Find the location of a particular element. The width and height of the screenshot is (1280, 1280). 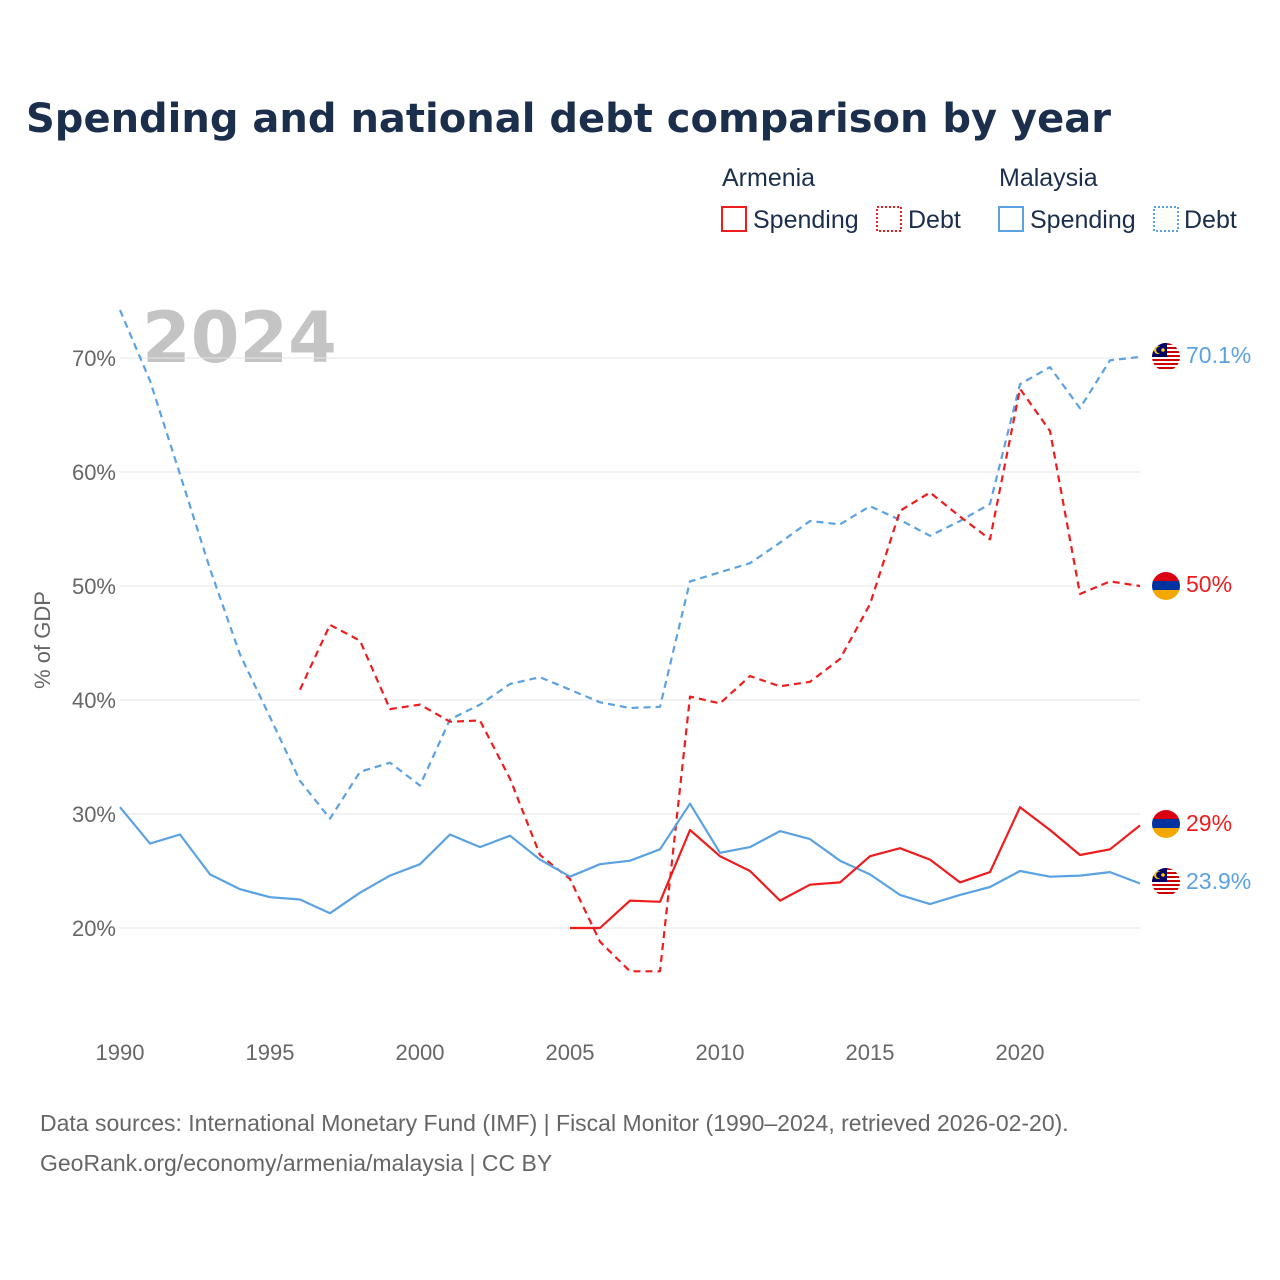

y-tick-label: 20% is located at coordinates (94, 928).